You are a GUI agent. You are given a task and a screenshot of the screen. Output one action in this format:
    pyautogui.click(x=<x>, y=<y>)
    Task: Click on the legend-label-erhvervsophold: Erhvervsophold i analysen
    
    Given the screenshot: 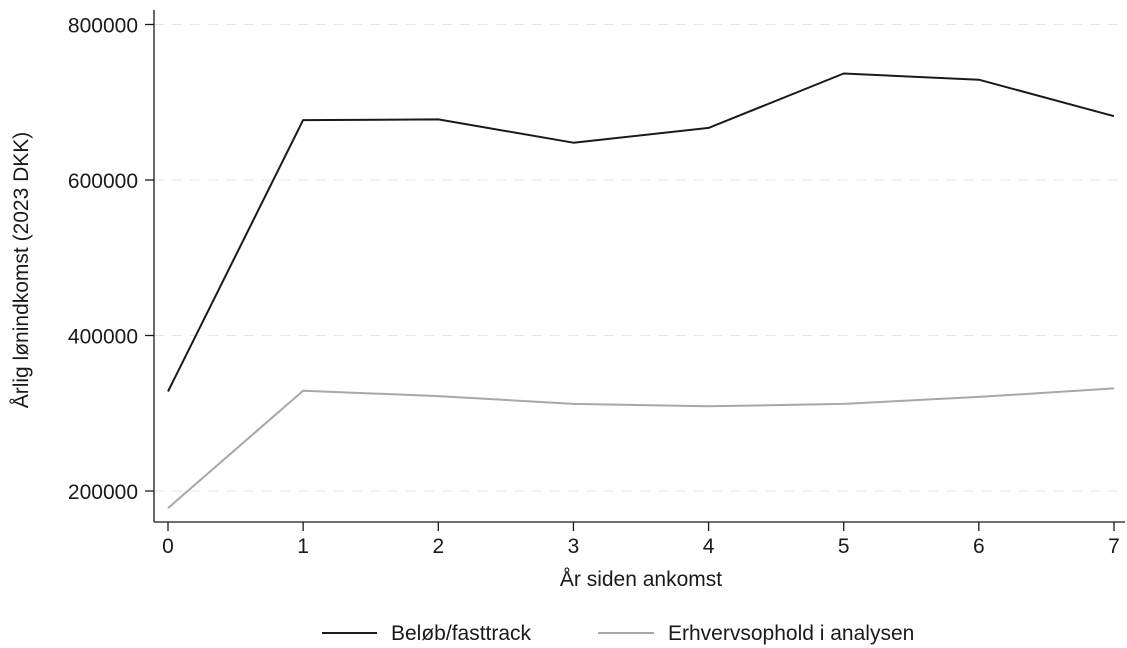 What is the action you would take?
    pyautogui.click(x=791, y=633)
    